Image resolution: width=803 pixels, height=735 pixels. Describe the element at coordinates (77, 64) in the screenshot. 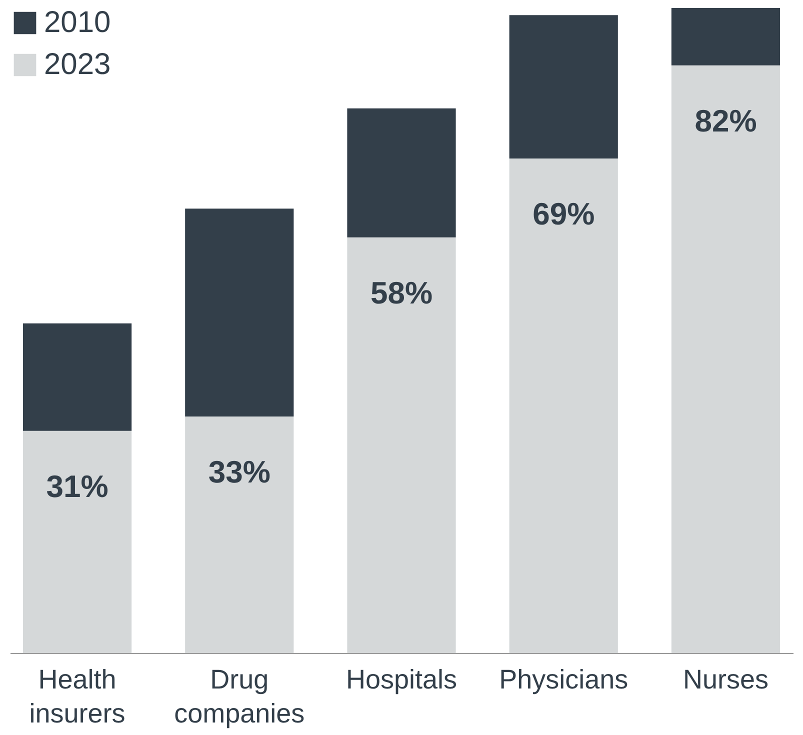

I see `legend-label: 2023` at that location.